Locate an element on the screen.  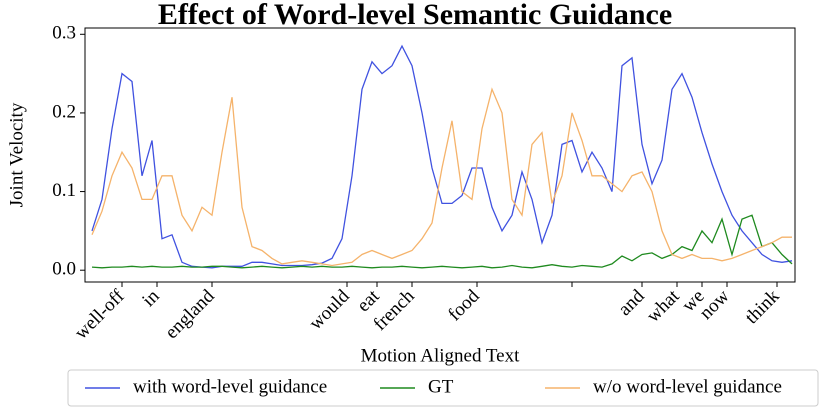
y-tick-label: 0.1 is located at coordinates (64, 190).